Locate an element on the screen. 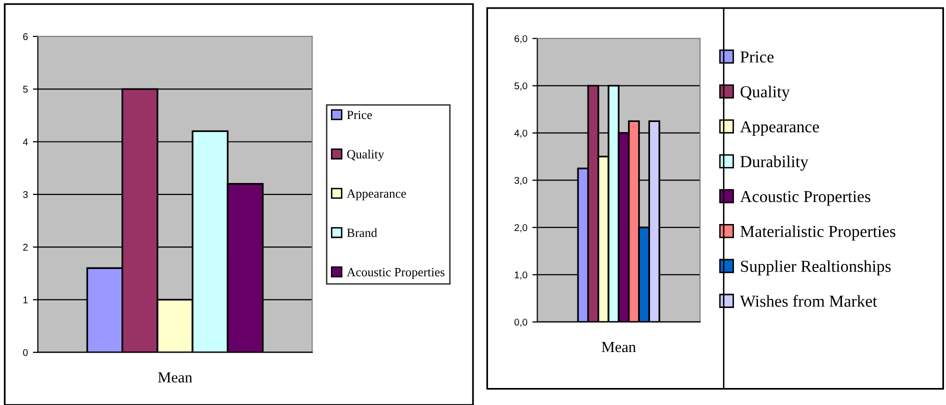  y-tick-label: 6,0 is located at coordinates (521, 39).